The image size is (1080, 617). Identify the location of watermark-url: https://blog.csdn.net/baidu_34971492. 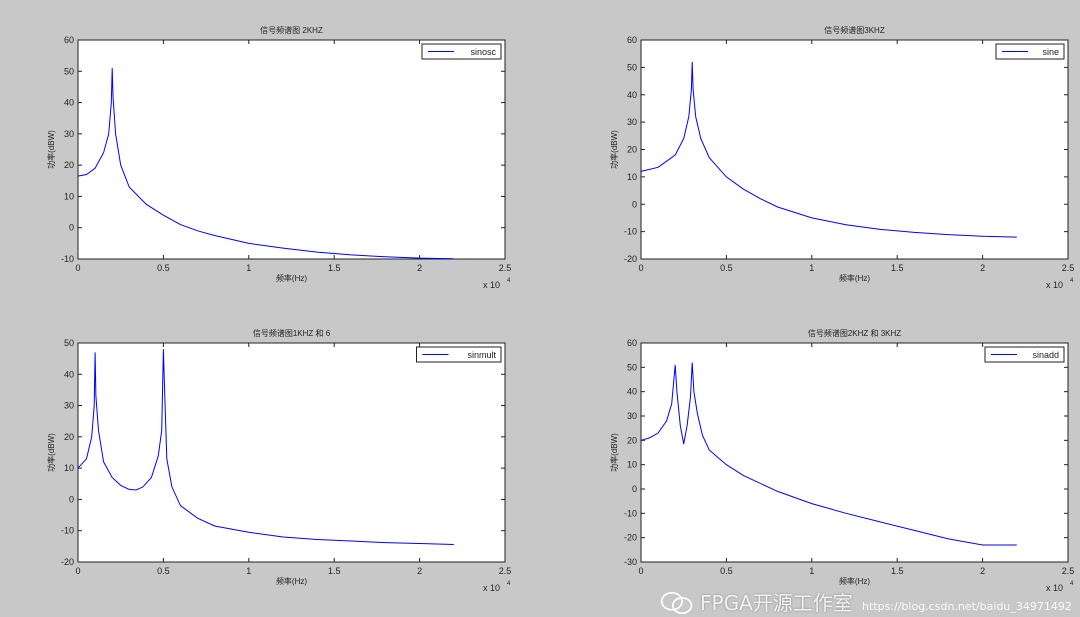
(967, 606).